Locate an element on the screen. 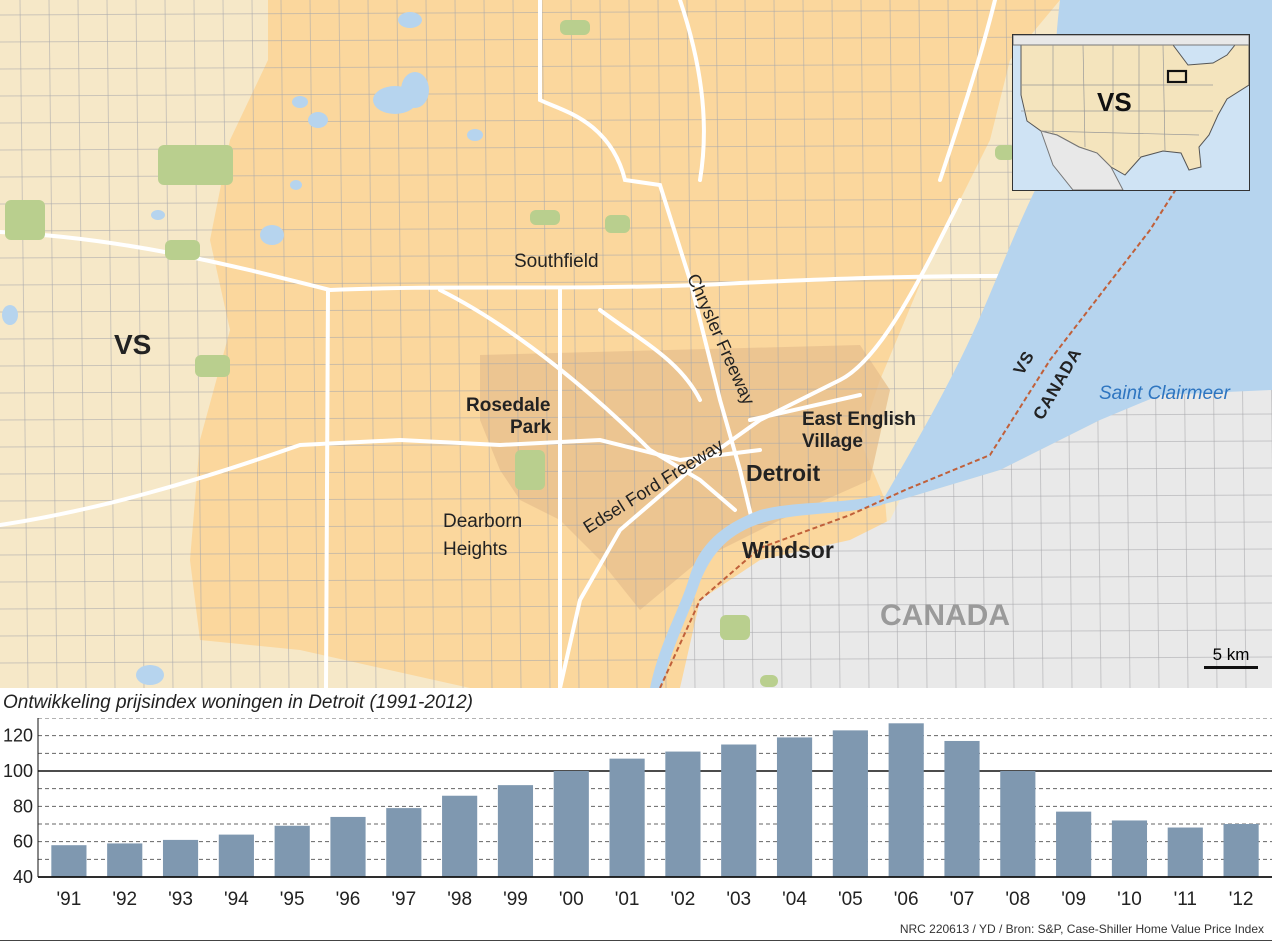 This screenshot has width=1280, height=946. x-tick-label: '98 is located at coordinates (459, 899).